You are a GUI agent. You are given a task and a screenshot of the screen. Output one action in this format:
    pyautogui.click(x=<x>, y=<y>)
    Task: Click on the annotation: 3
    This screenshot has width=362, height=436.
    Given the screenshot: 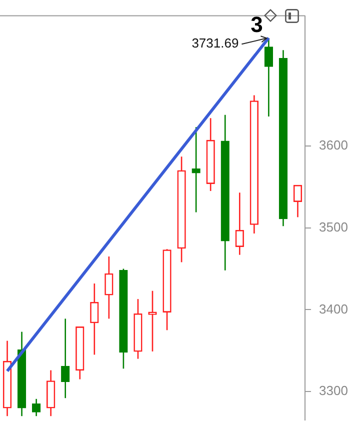 What is the action you would take?
    pyautogui.click(x=256, y=25)
    